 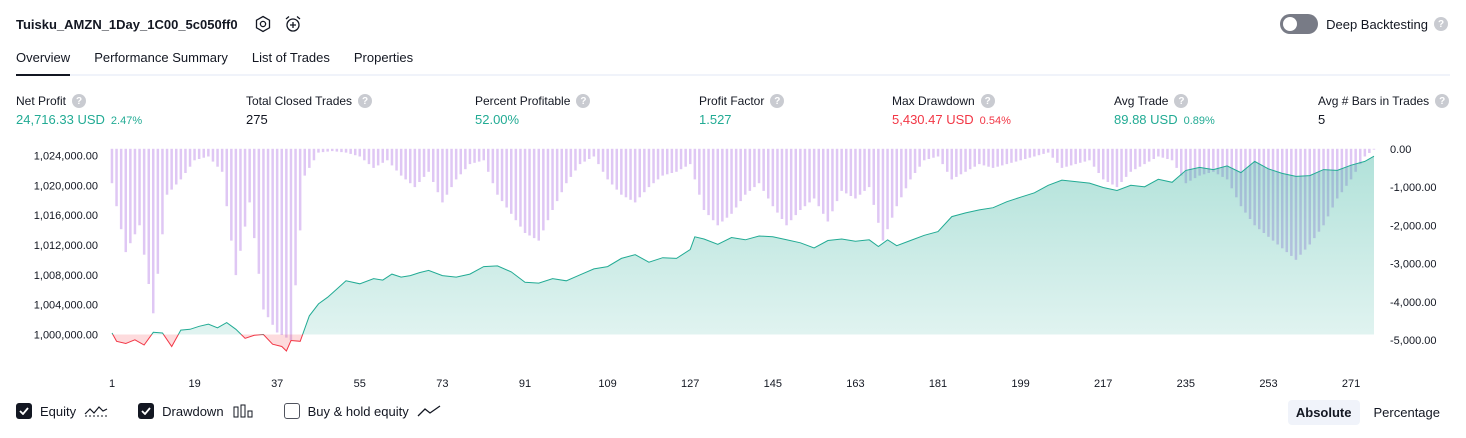 What do you see at coordinates (1441, 24) in the screenshot?
I see `help-icon: ?` at bounding box center [1441, 24].